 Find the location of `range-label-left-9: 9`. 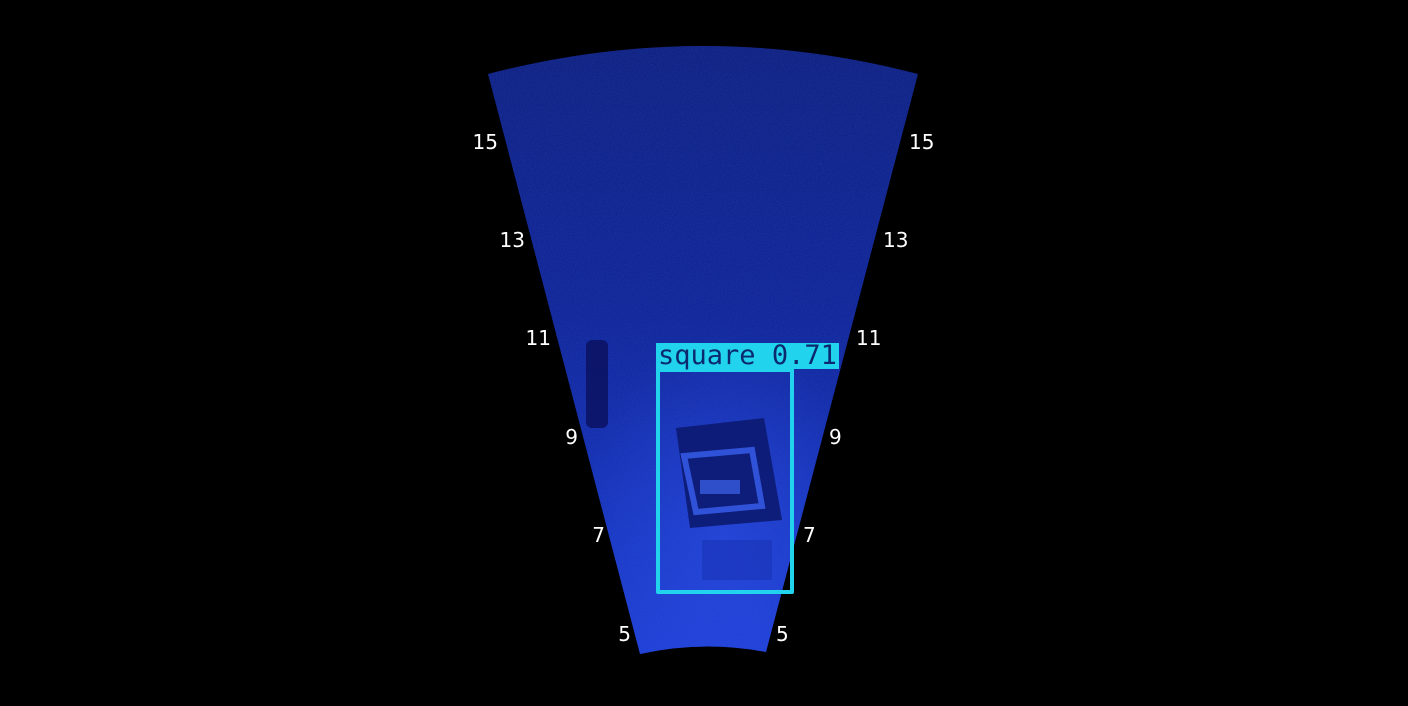

range-label-left-9: 9 is located at coordinates (571, 437).